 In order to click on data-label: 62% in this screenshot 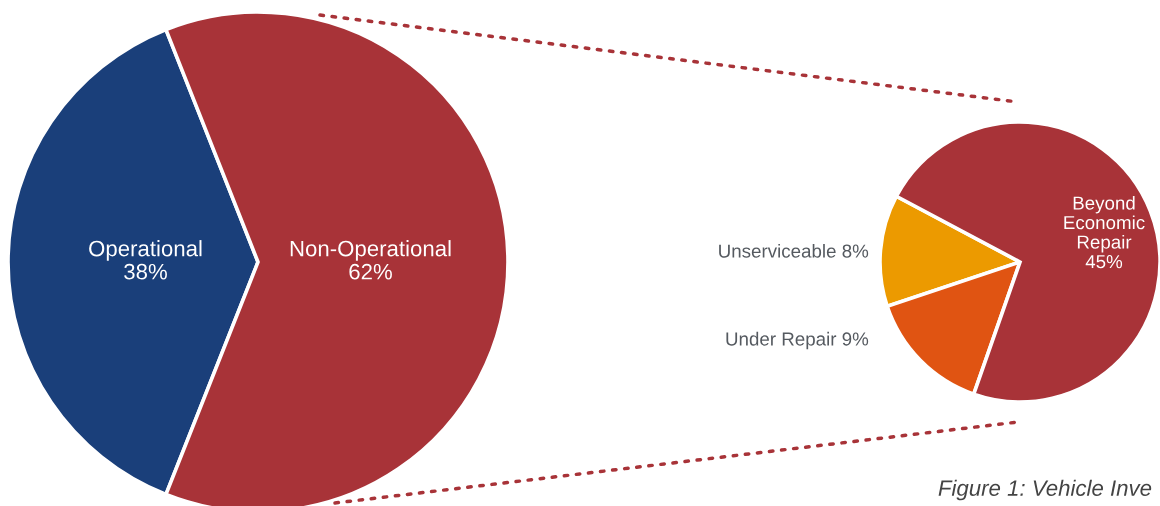, I will do `click(370, 271)`.